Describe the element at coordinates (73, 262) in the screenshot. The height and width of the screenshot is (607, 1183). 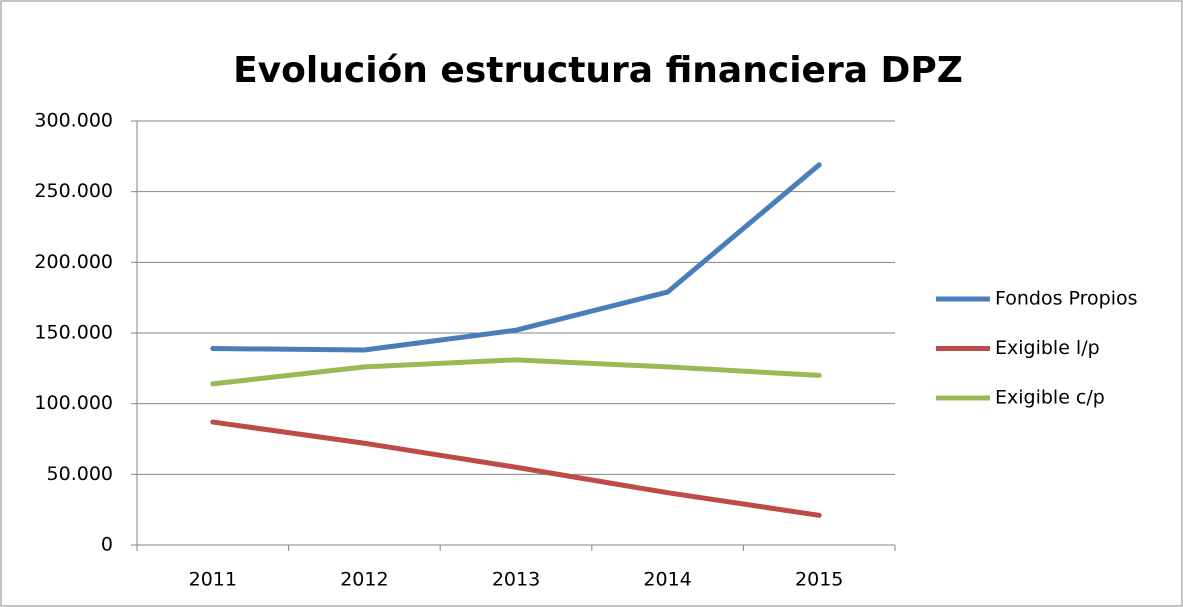
I see `y-tick-label: 200.000` at that location.